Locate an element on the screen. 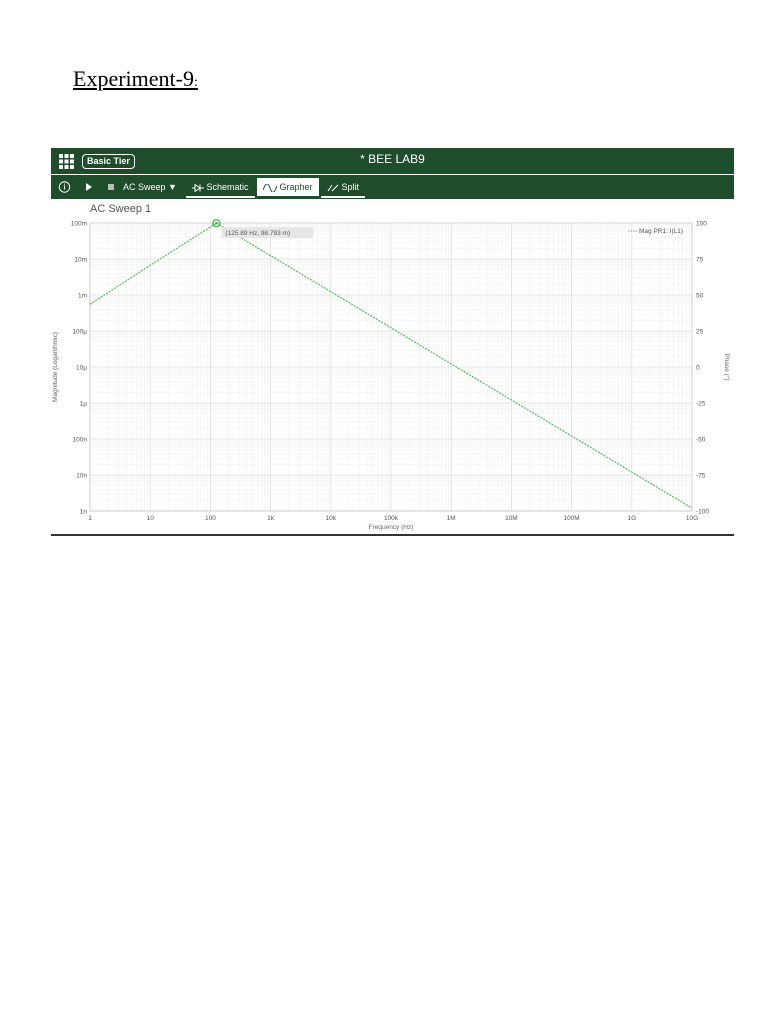 The image size is (768, 1024). y2-tick-label: 100 is located at coordinates (701, 224).